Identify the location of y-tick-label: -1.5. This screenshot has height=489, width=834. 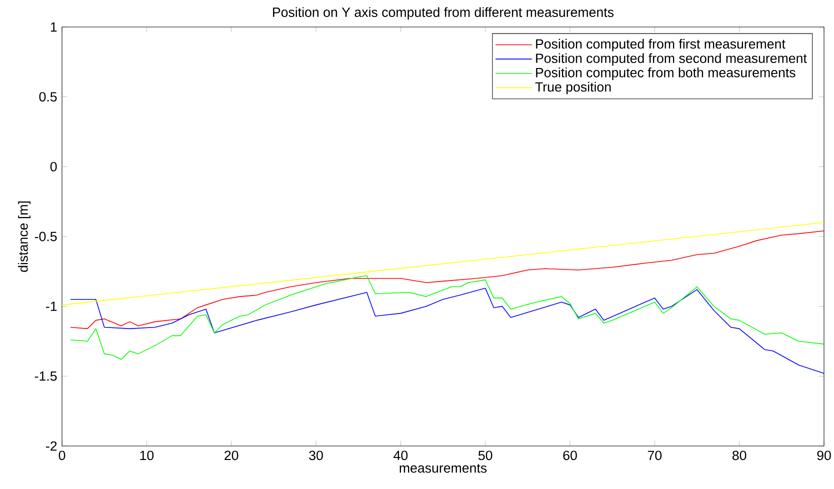
(45, 376).